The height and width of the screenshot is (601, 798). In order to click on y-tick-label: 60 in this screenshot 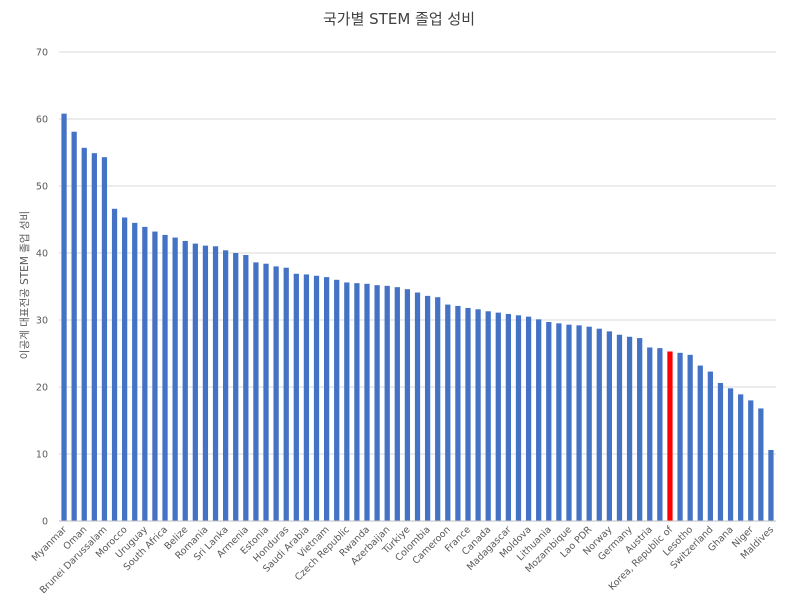, I will do `click(42, 120)`.